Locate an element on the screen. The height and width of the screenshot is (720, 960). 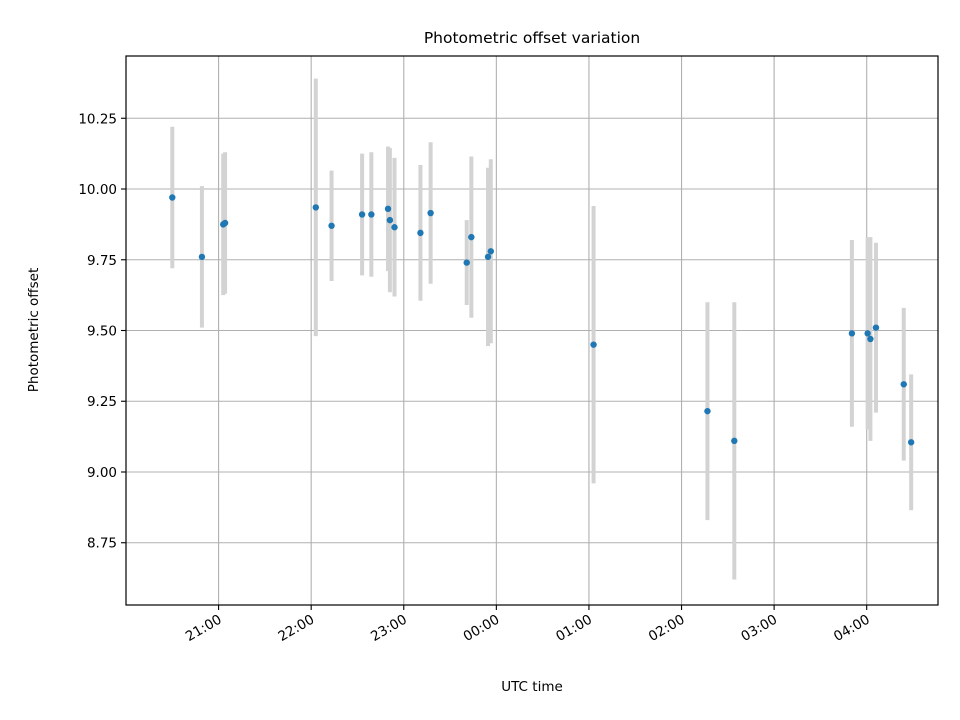
y-tick-label: 9.75 is located at coordinates (102, 261).